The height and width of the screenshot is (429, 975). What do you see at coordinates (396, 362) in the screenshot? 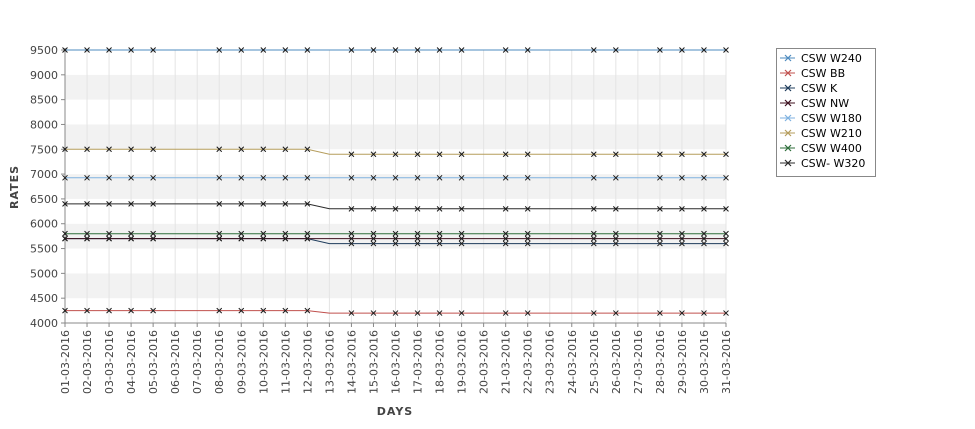
I see `x-tick-label: 16-03-2016` at bounding box center [396, 362].